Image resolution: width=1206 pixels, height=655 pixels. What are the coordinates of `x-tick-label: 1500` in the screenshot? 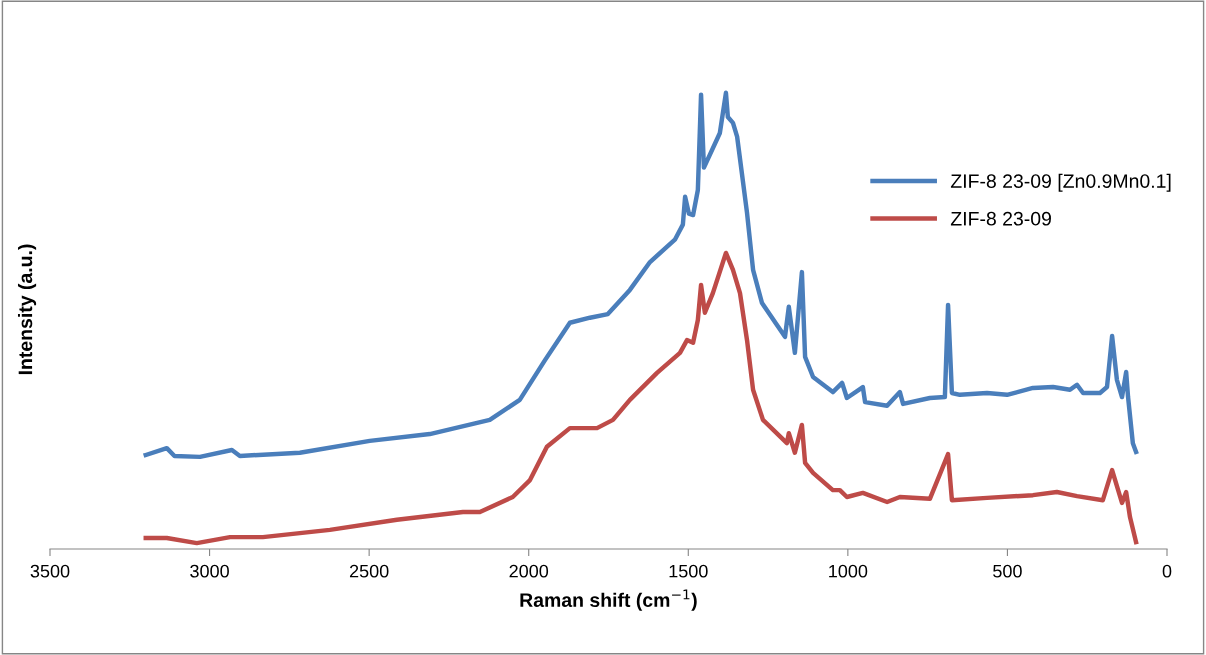 It's located at (688, 571).